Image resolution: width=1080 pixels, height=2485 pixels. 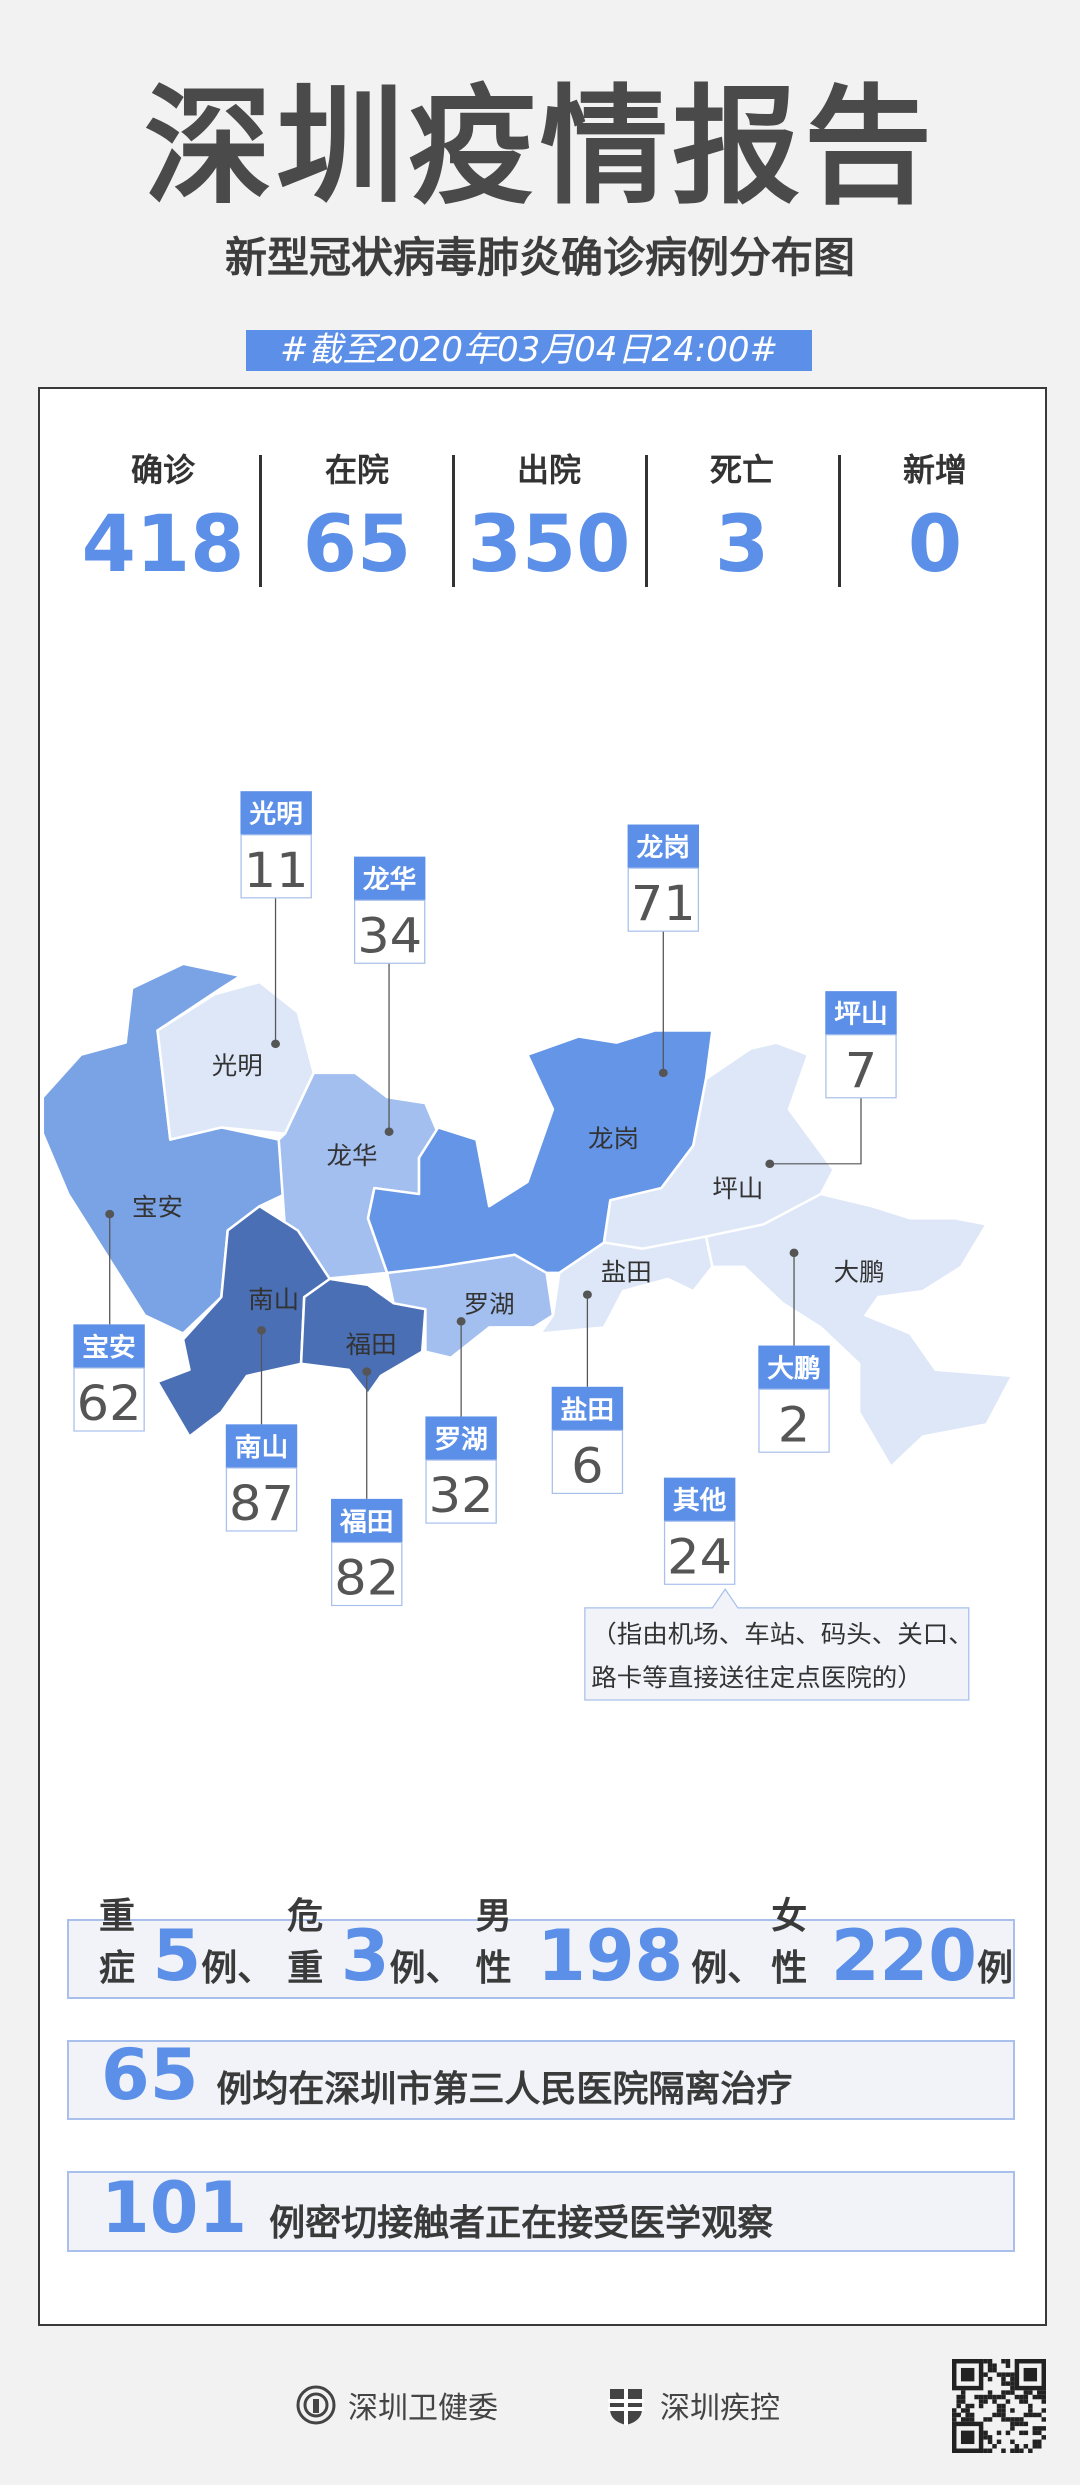 What do you see at coordinates (541, 2209) in the screenshot?
I see `summary-contacts: 101 例密切接触者正在接受医学观察` at bounding box center [541, 2209].